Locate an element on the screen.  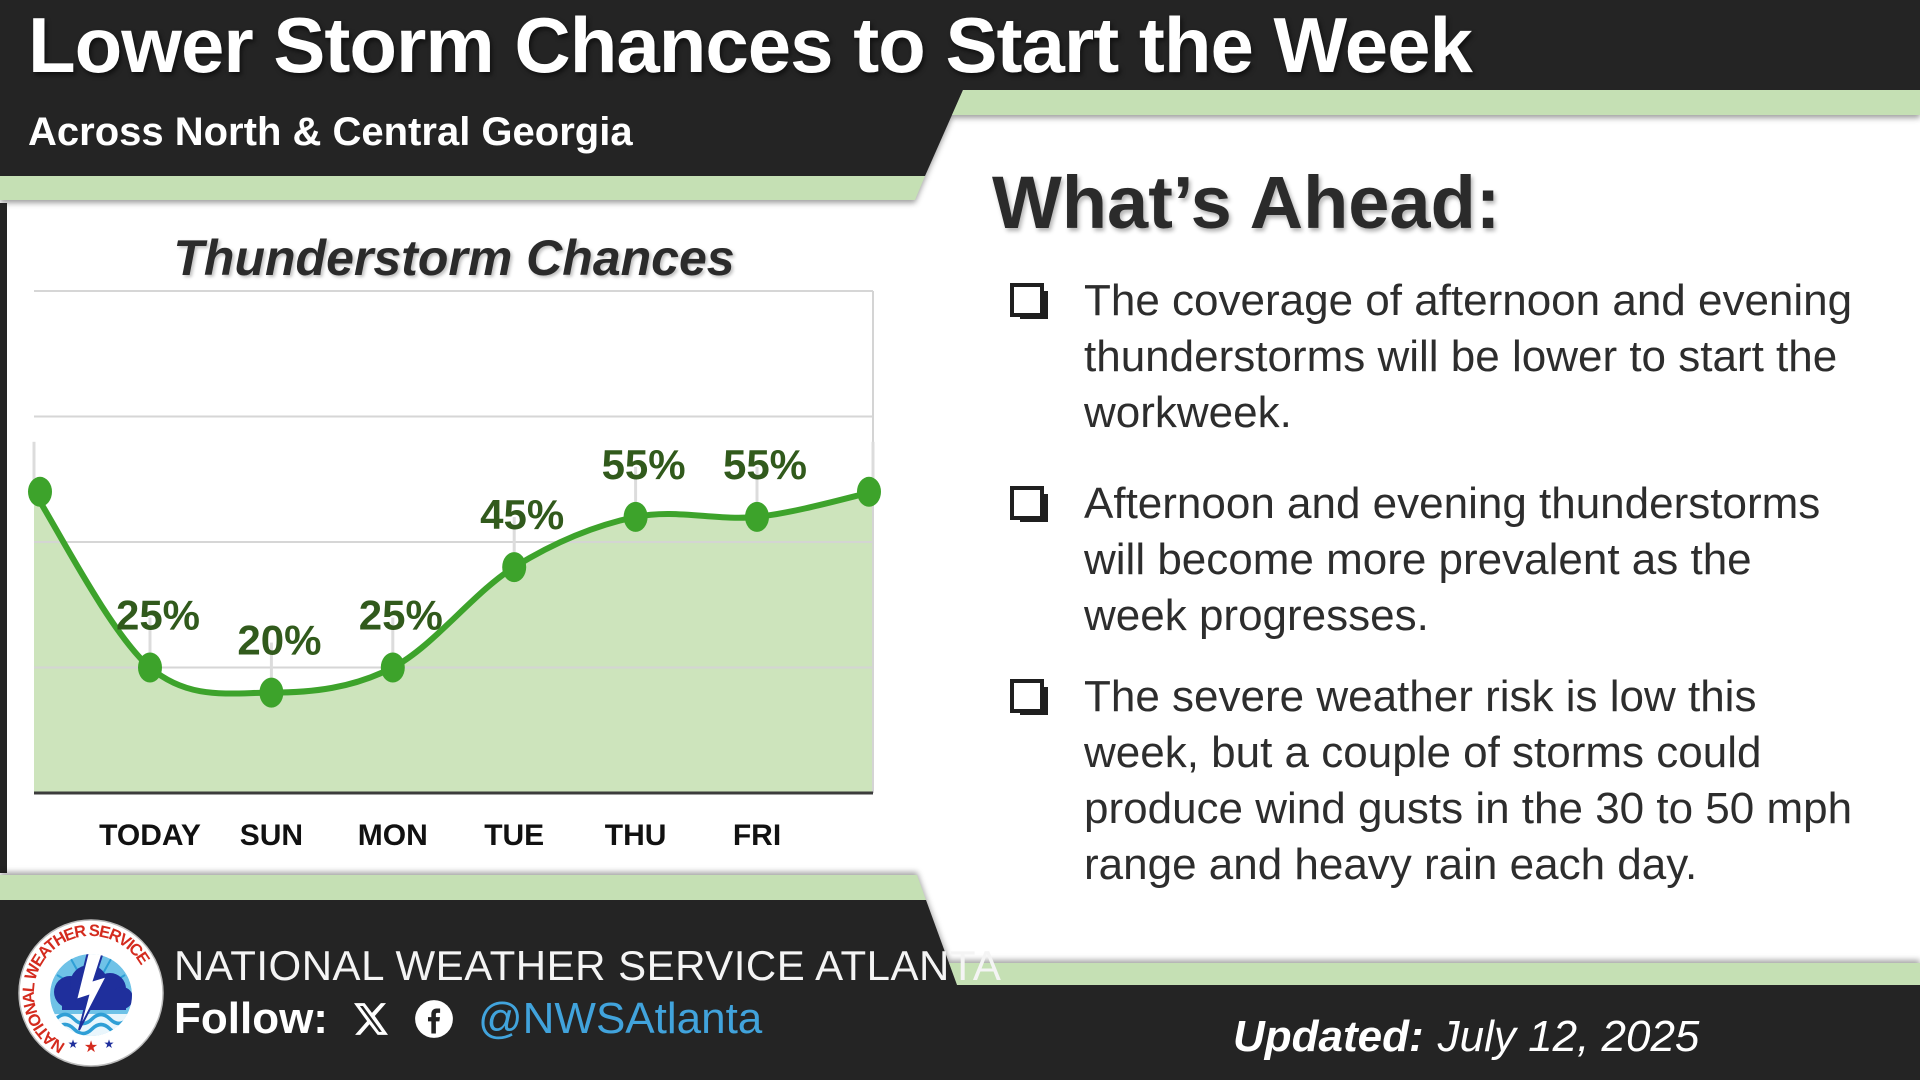
chart-area-fill is located at coordinates (453, 642).